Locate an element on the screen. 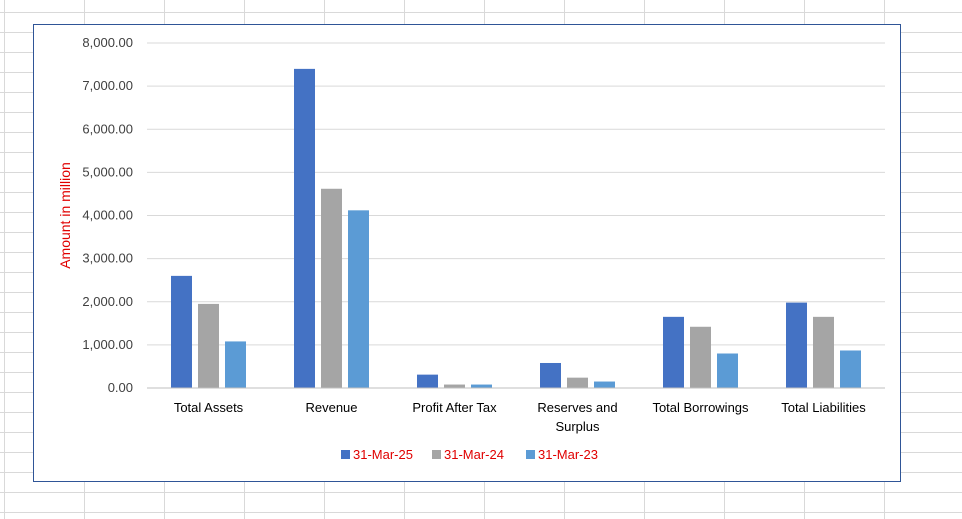  legend-entry: 31-Mar-23 is located at coordinates (568, 454).